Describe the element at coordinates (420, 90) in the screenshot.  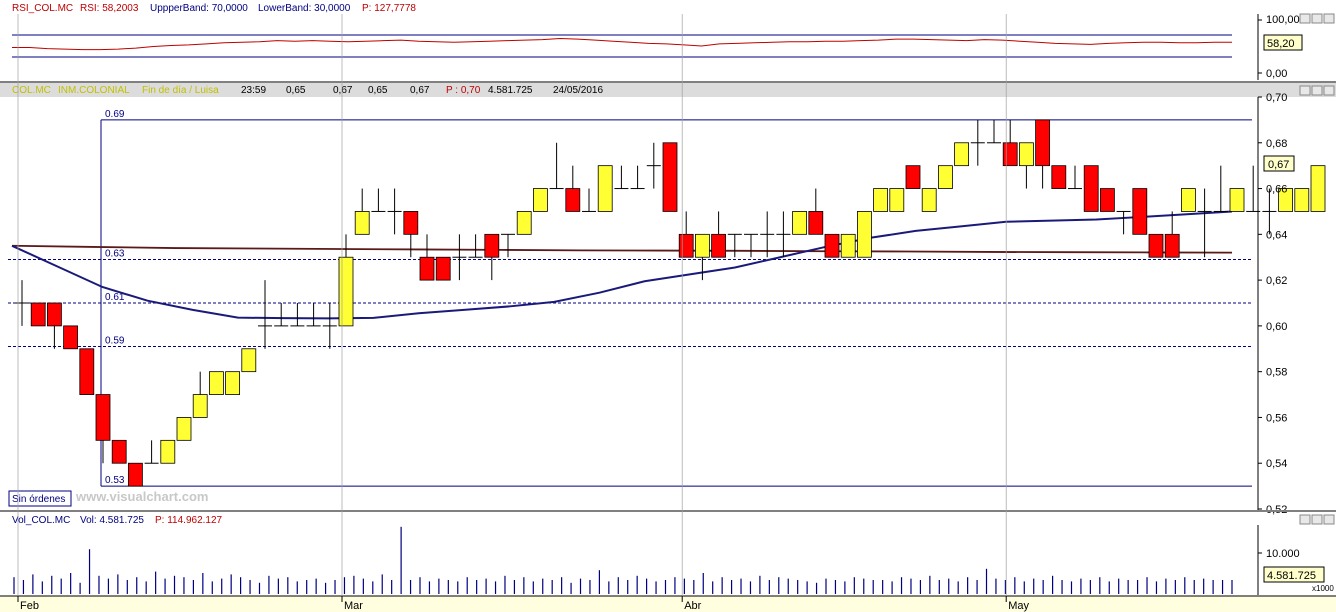
I see `price-close: 0,67` at that location.